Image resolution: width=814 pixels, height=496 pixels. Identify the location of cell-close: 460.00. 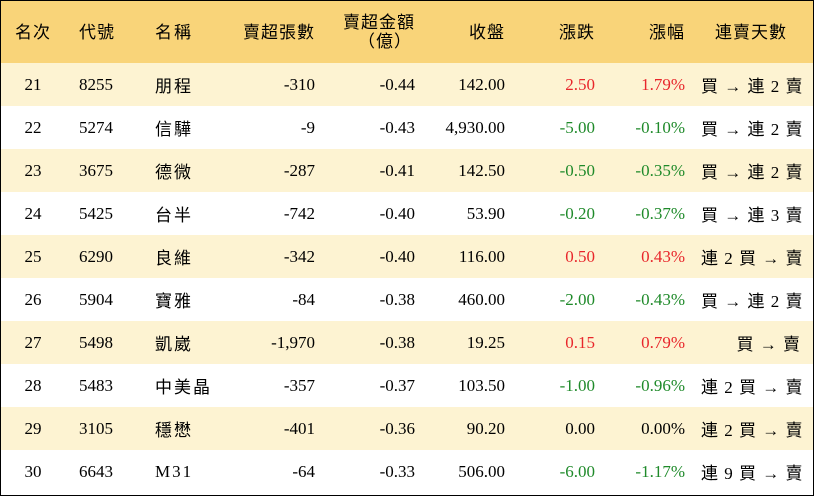
(481, 299).